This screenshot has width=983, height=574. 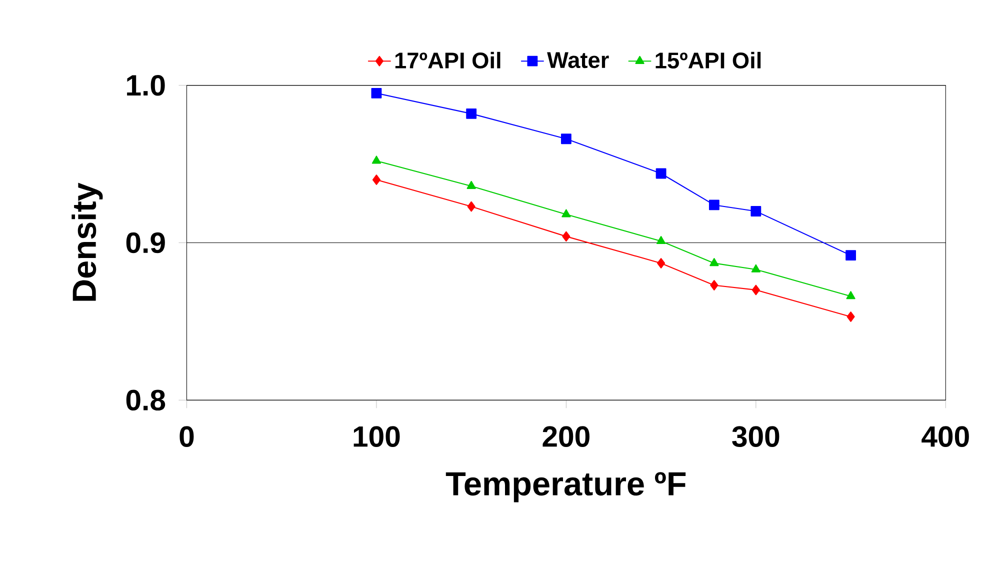 I want to click on x-tick-label: 0, so click(x=187, y=437).